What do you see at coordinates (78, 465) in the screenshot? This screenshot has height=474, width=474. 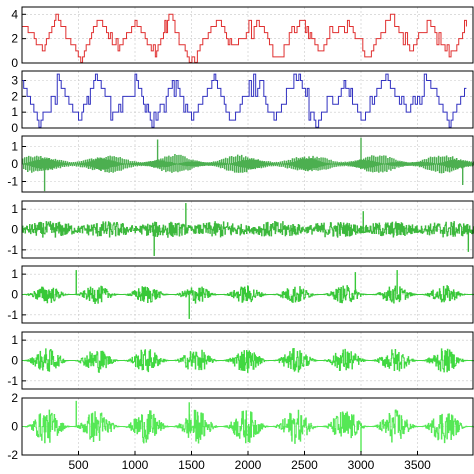 I see `x-tick-label: 500` at bounding box center [78, 465].